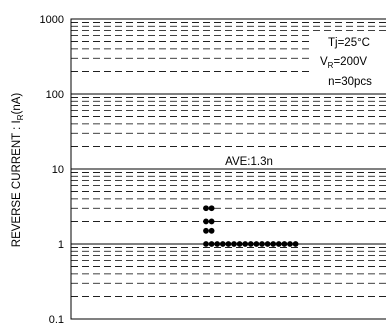 The height and width of the screenshot is (325, 386). What do you see at coordinates (250, 226) in the screenshot?
I see `data-points` at bounding box center [250, 226].